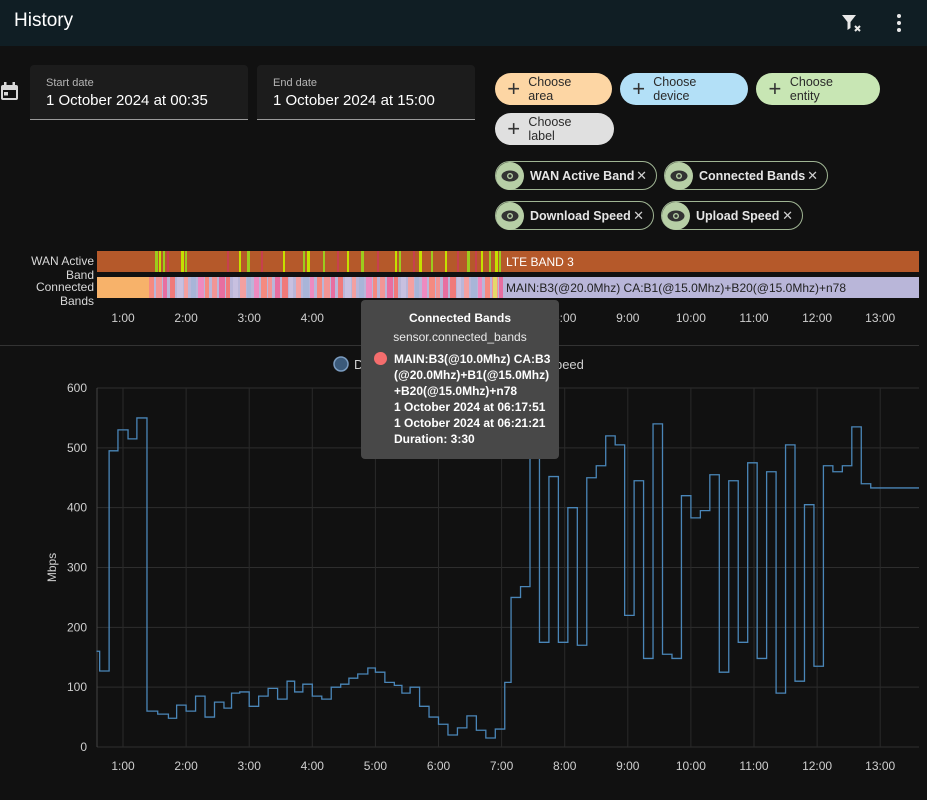 This screenshot has height=800, width=927. Describe the element at coordinates (691, 766) in the screenshot. I see `x-tick-label: 10:00` at that location.